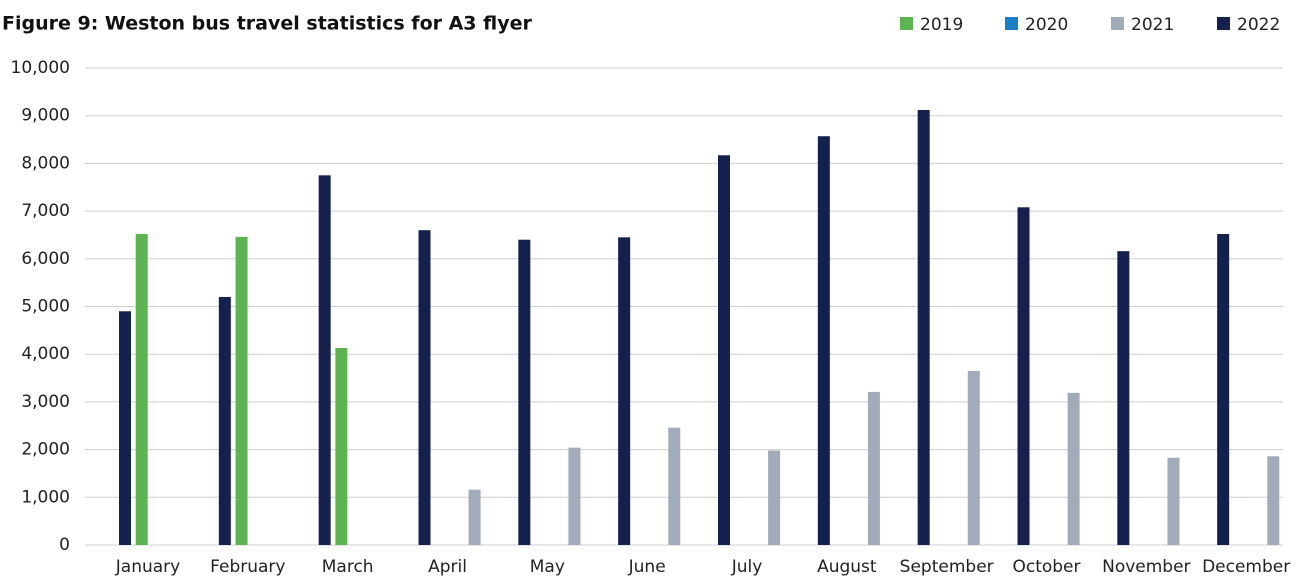 This screenshot has height=579, width=1298. I want to click on x-tick-label: May, so click(547, 567).